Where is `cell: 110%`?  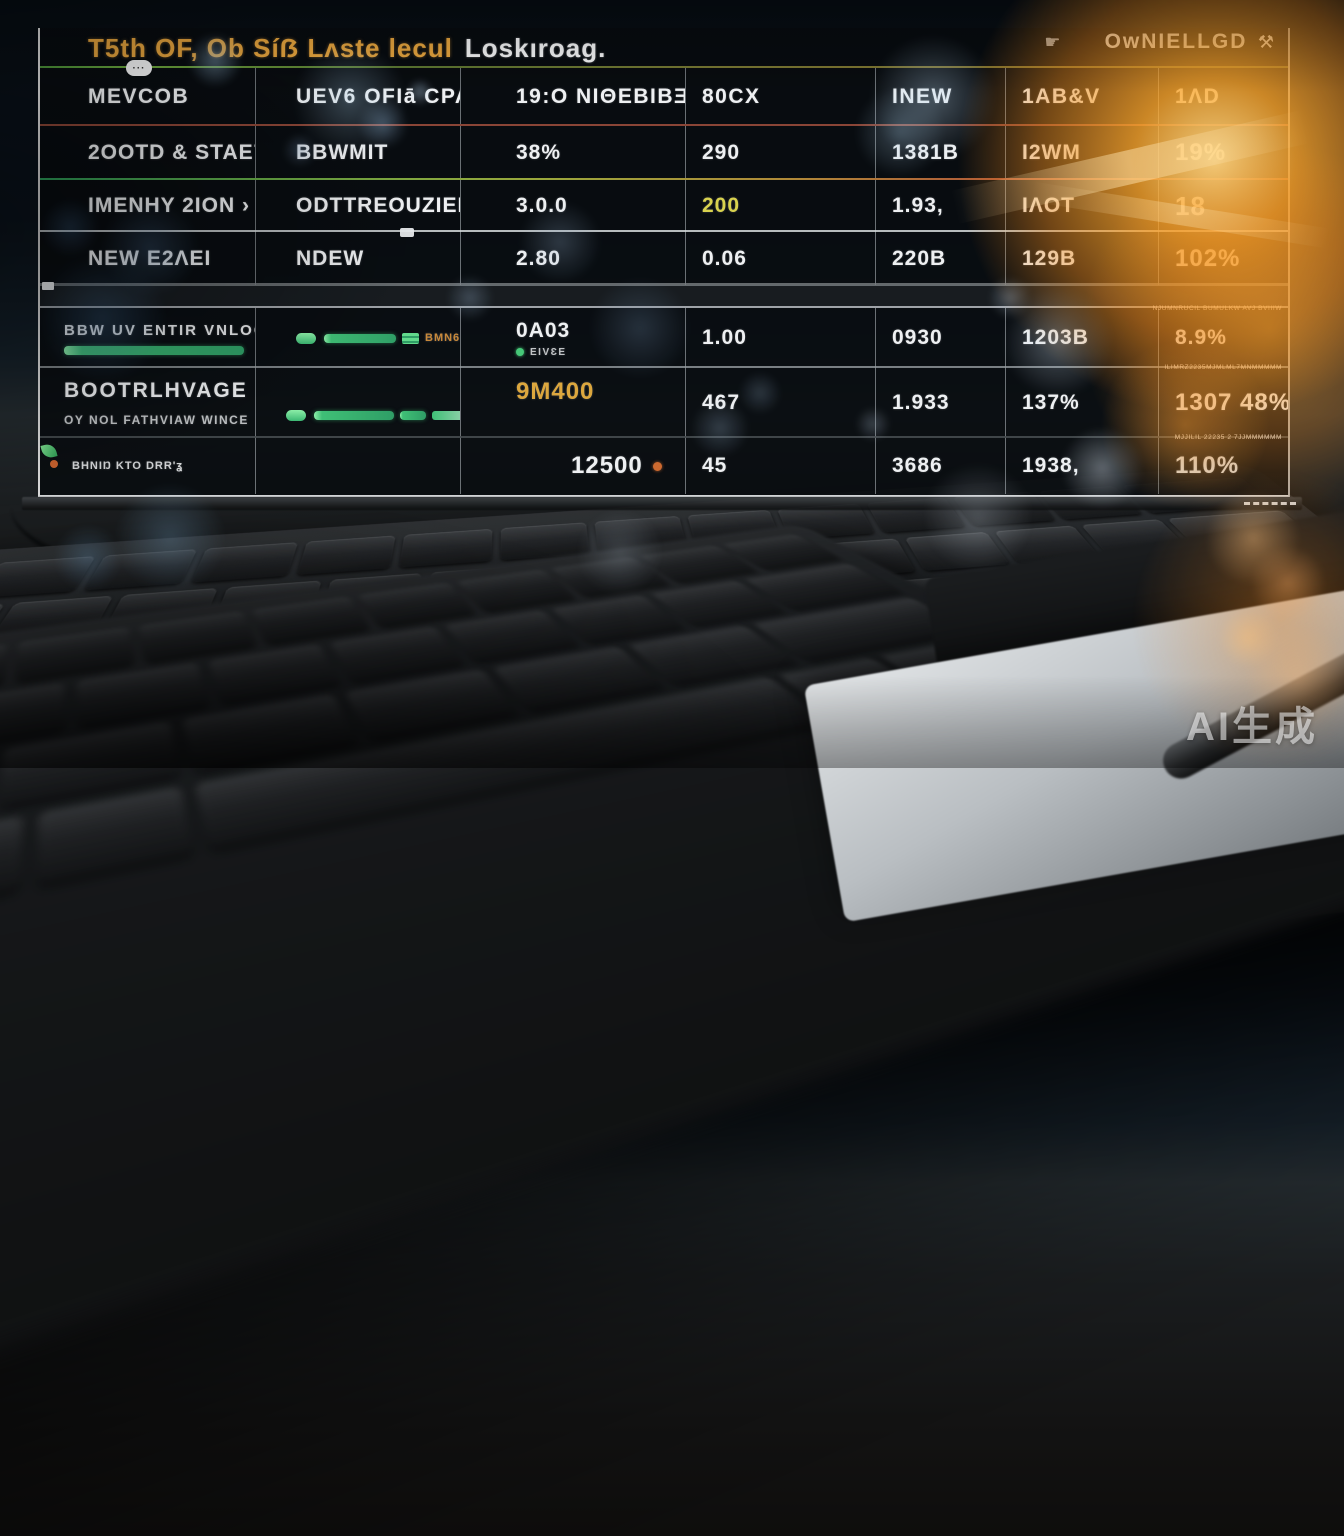 cell: 110% is located at coordinates (1223, 466).